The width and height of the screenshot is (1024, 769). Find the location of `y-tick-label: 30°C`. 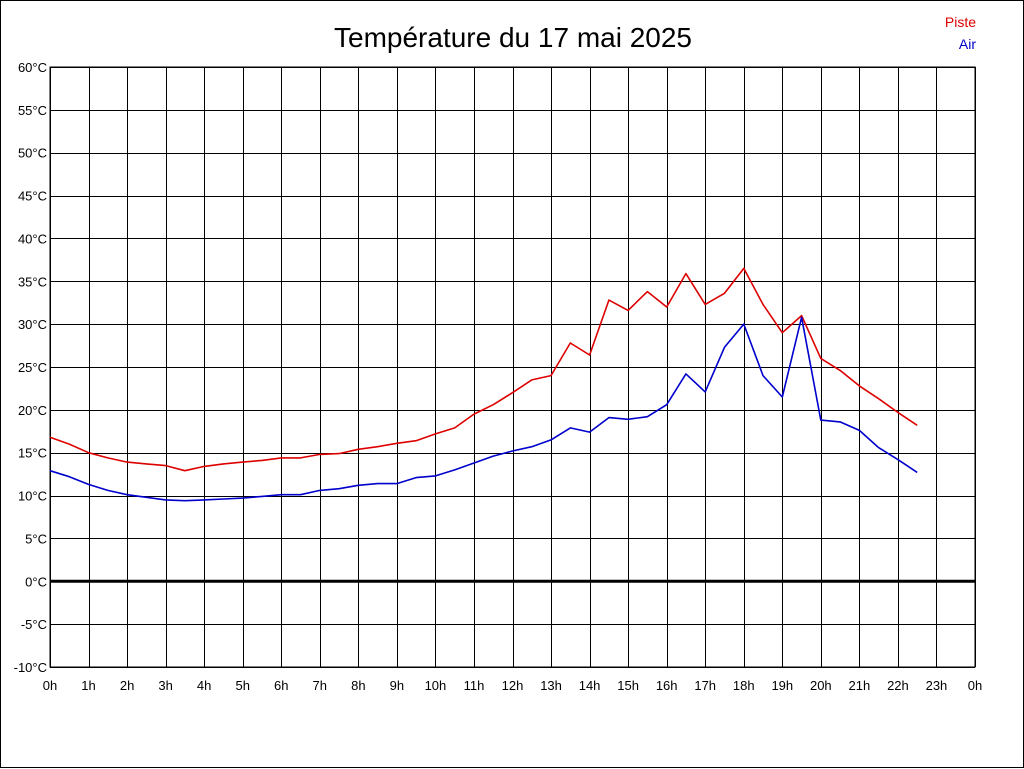

y-tick-label: 30°C is located at coordinates (32, 324).